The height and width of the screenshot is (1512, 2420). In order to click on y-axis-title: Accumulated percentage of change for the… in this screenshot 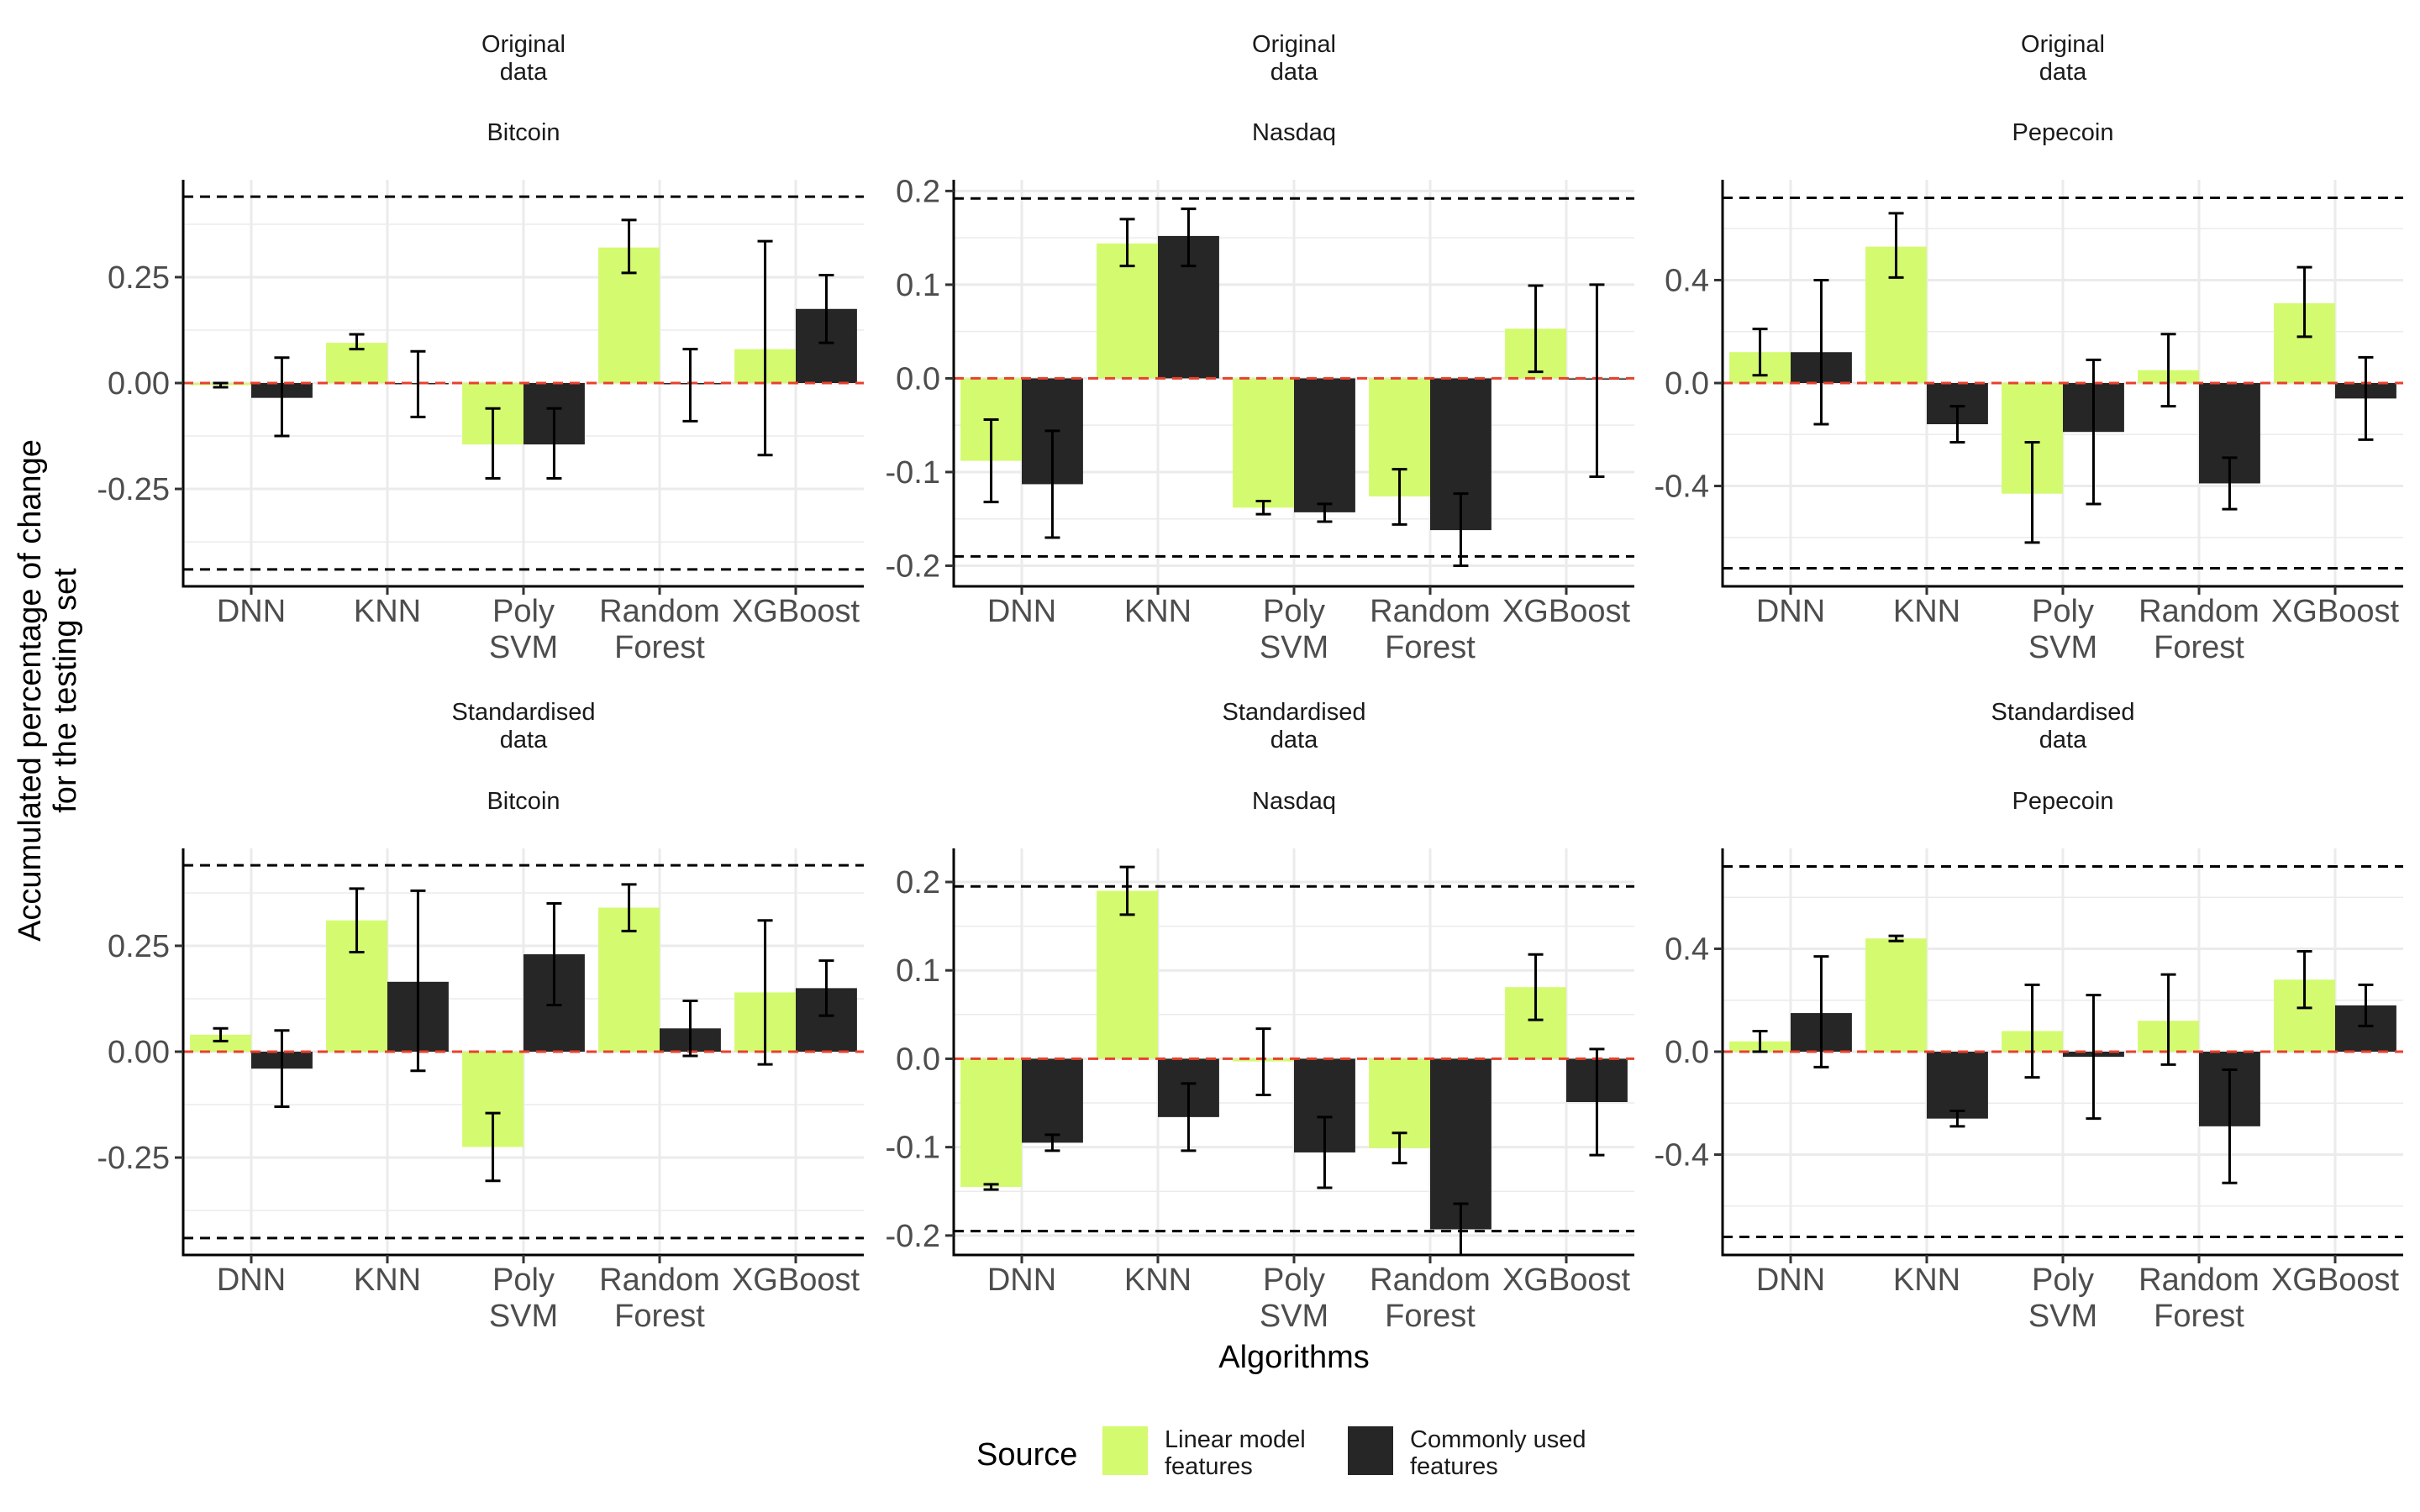, I will do `click(48, 690)`.